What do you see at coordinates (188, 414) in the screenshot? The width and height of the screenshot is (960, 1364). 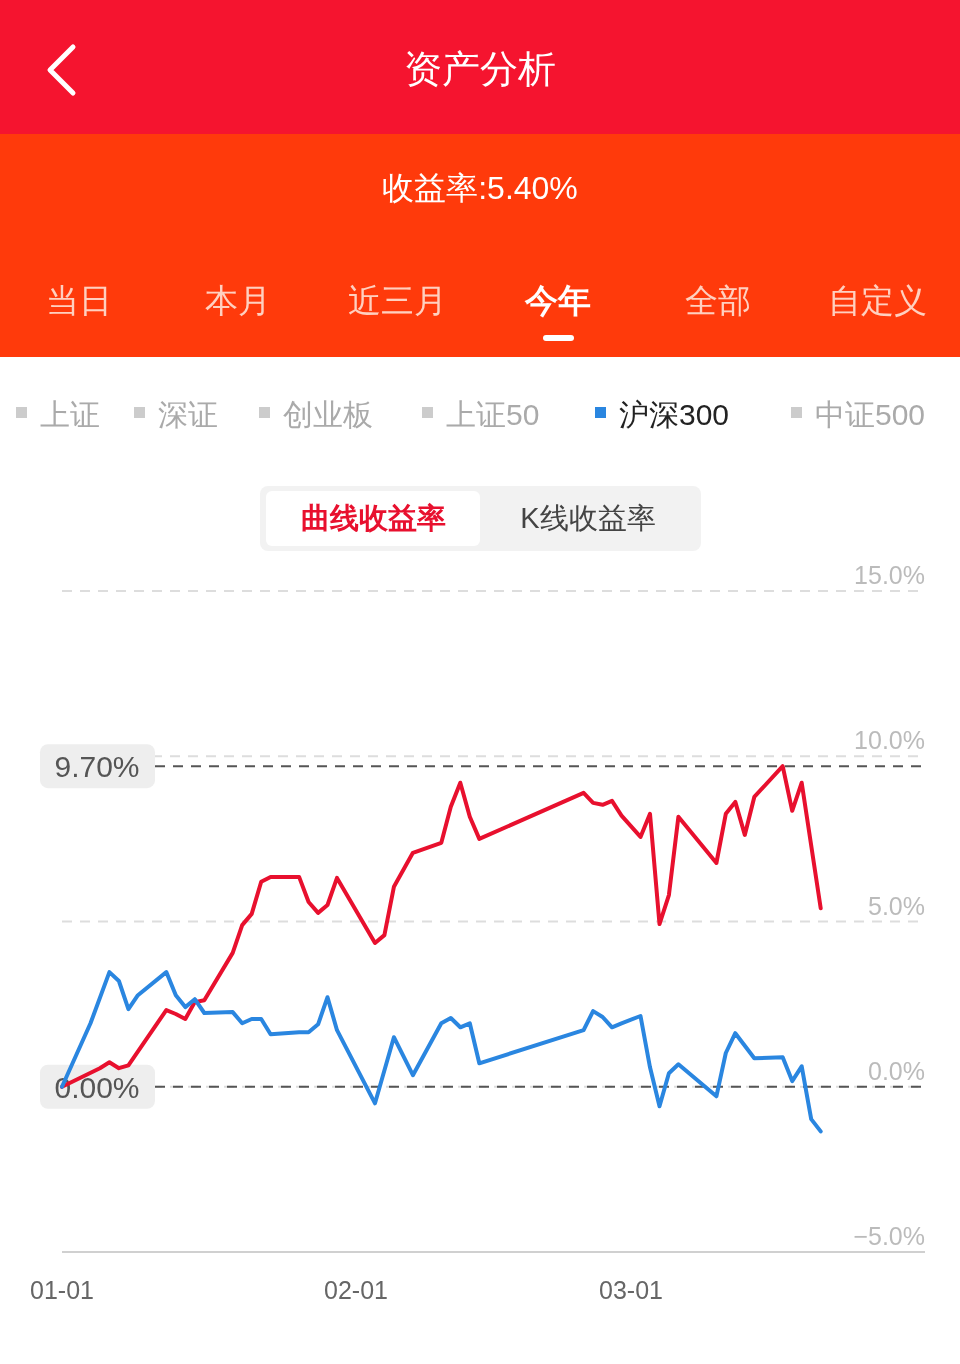 I see `legend-label: 深证` at bounding box center [188, 414].